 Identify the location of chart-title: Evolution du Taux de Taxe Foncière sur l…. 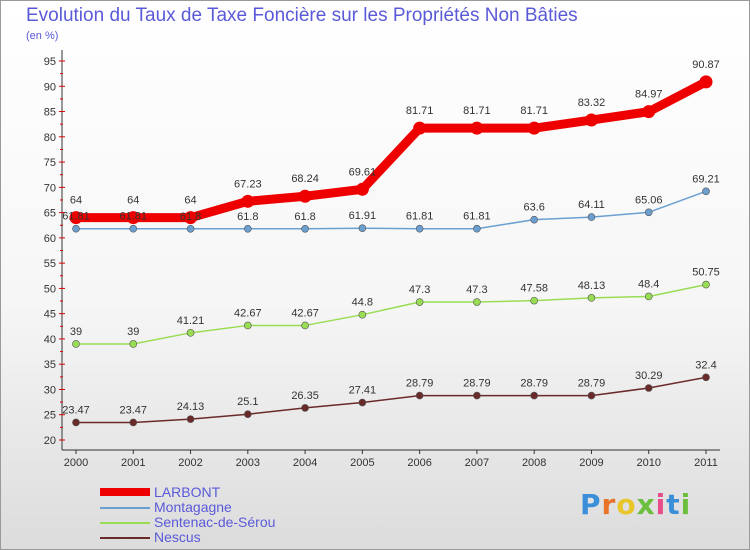
(302, 15).